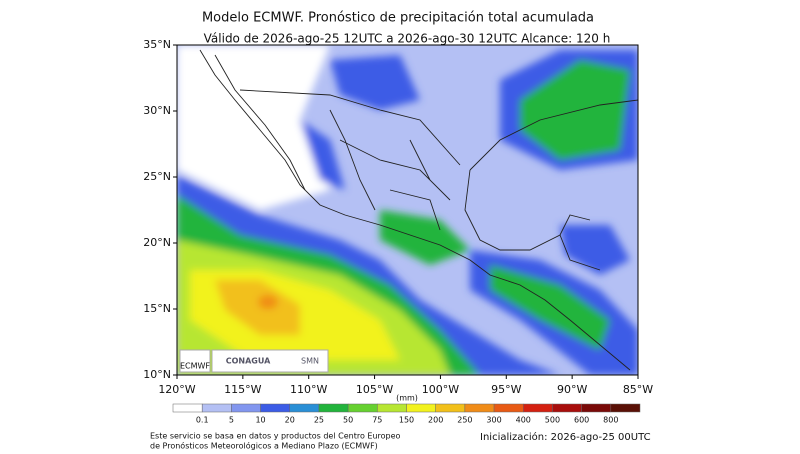 The width and height of the screenshot is (800, 454). Describe the element at coordinates (248, 361) in the screenshot. I see `logo-text: CONAGUA` at that location.